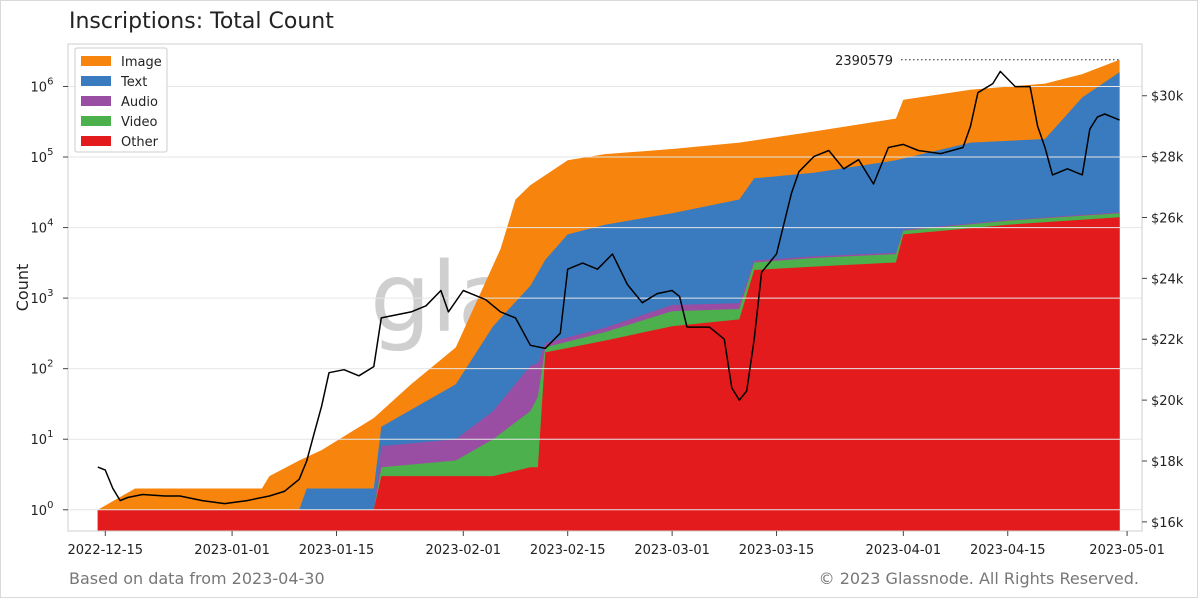  What do you see at coordinates (139, 102) in the screenshot?
I see `legend-label-audio: Audio` at bounding box center [139, 102].